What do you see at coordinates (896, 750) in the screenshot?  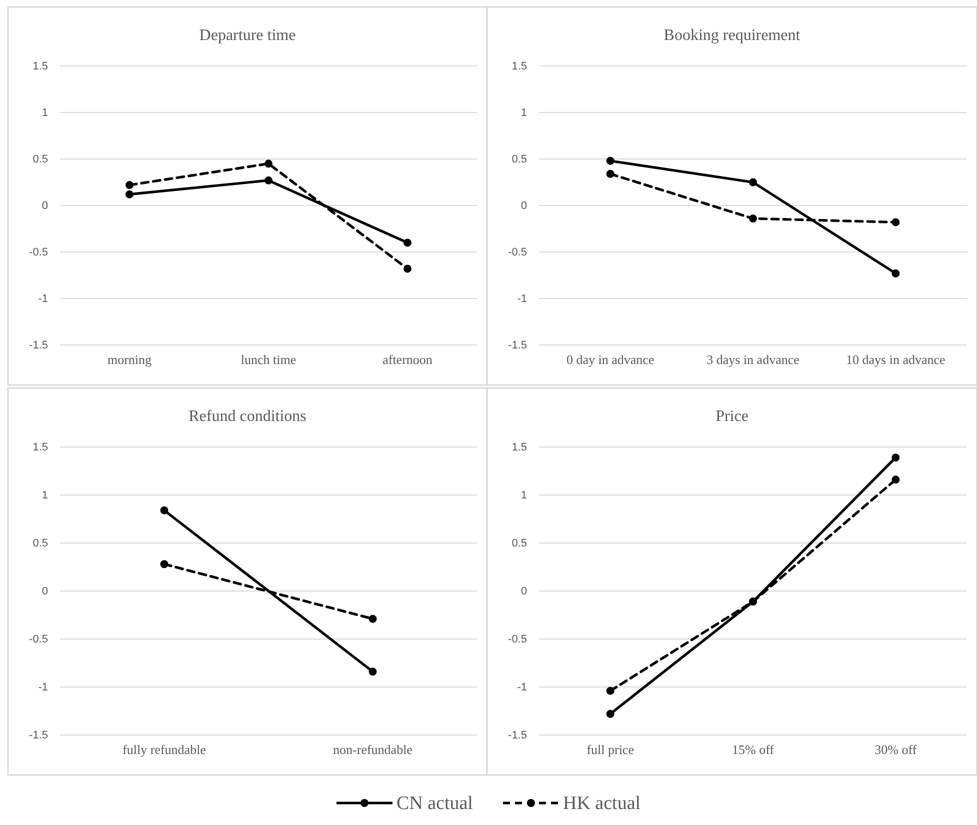 I see `x-tick-label: 30% off` at bounding box center [896, 750].